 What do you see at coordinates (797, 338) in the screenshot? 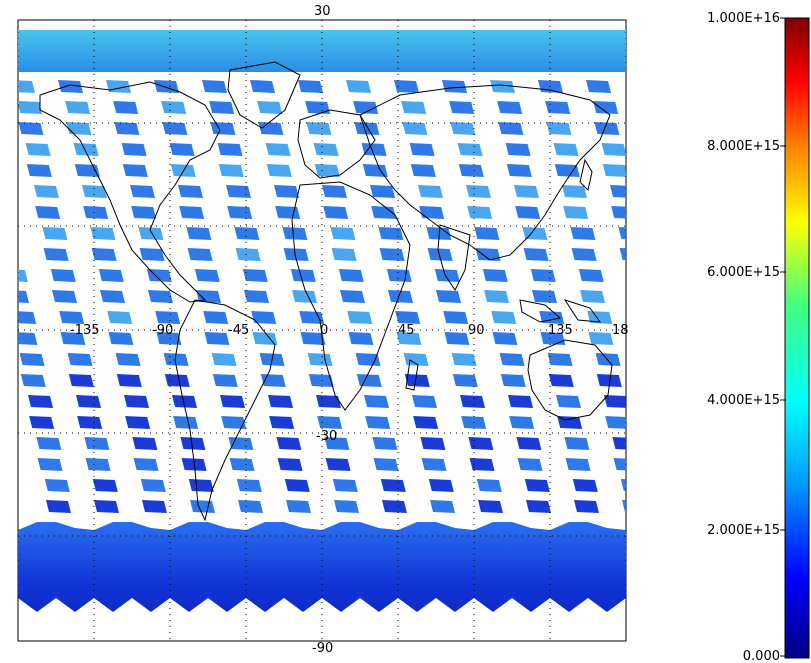
I see `colorbar-gradient` at bounding box center [797, 338].